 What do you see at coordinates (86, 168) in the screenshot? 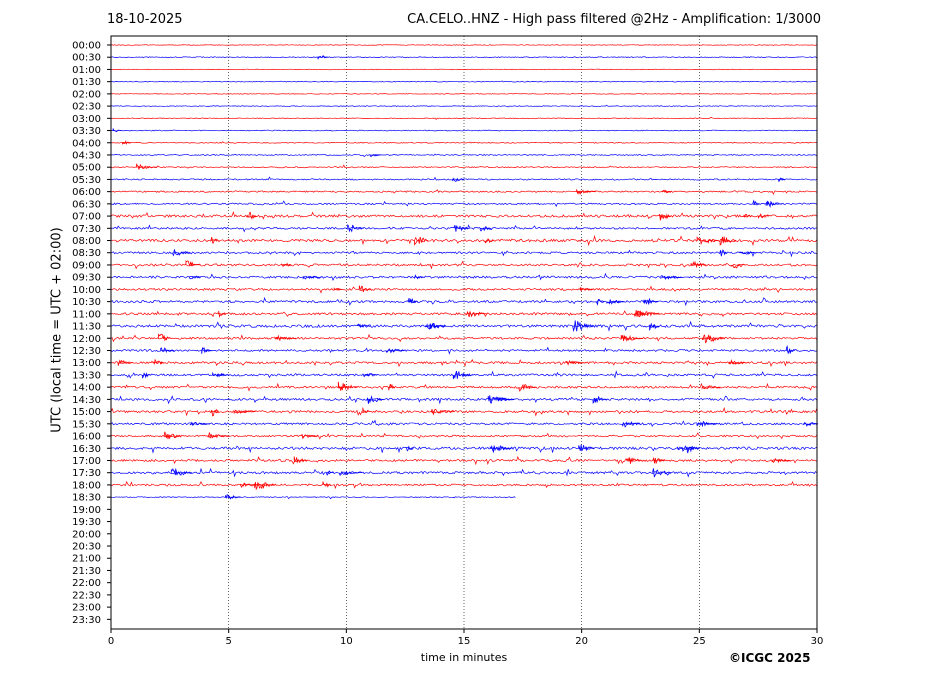
I see `y-tick-label: 05:00` at bounding box center [86, 168].